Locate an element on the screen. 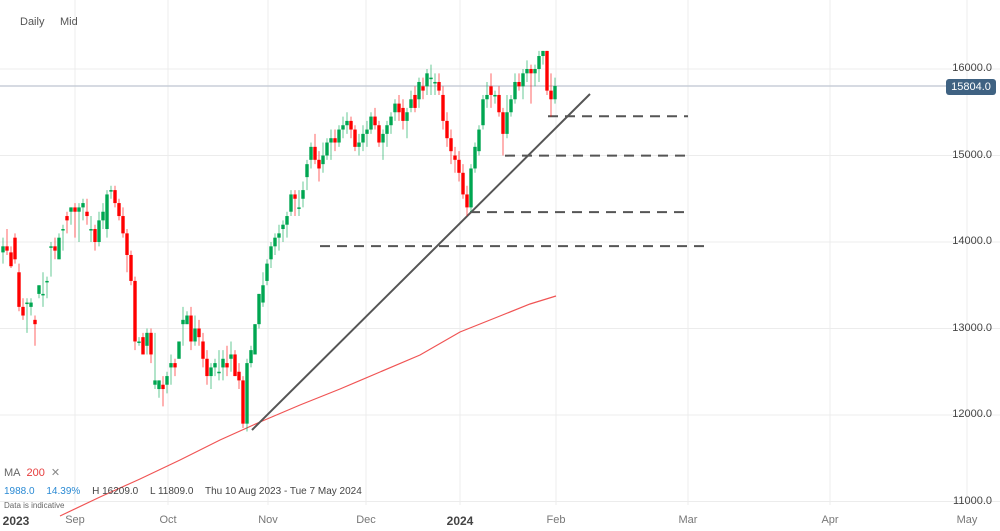 The width and height of the screenshot is (1000, 531). ma-legend: MA 200 ✕ is located at coordinates (32, 472).